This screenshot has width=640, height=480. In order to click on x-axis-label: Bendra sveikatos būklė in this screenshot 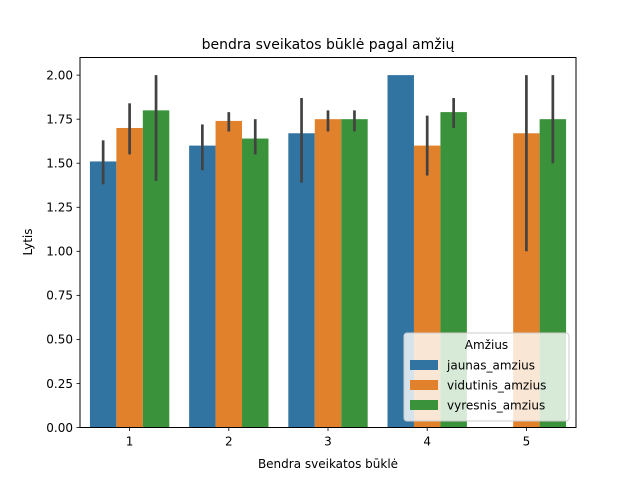, I will do `click(328, 464)`.